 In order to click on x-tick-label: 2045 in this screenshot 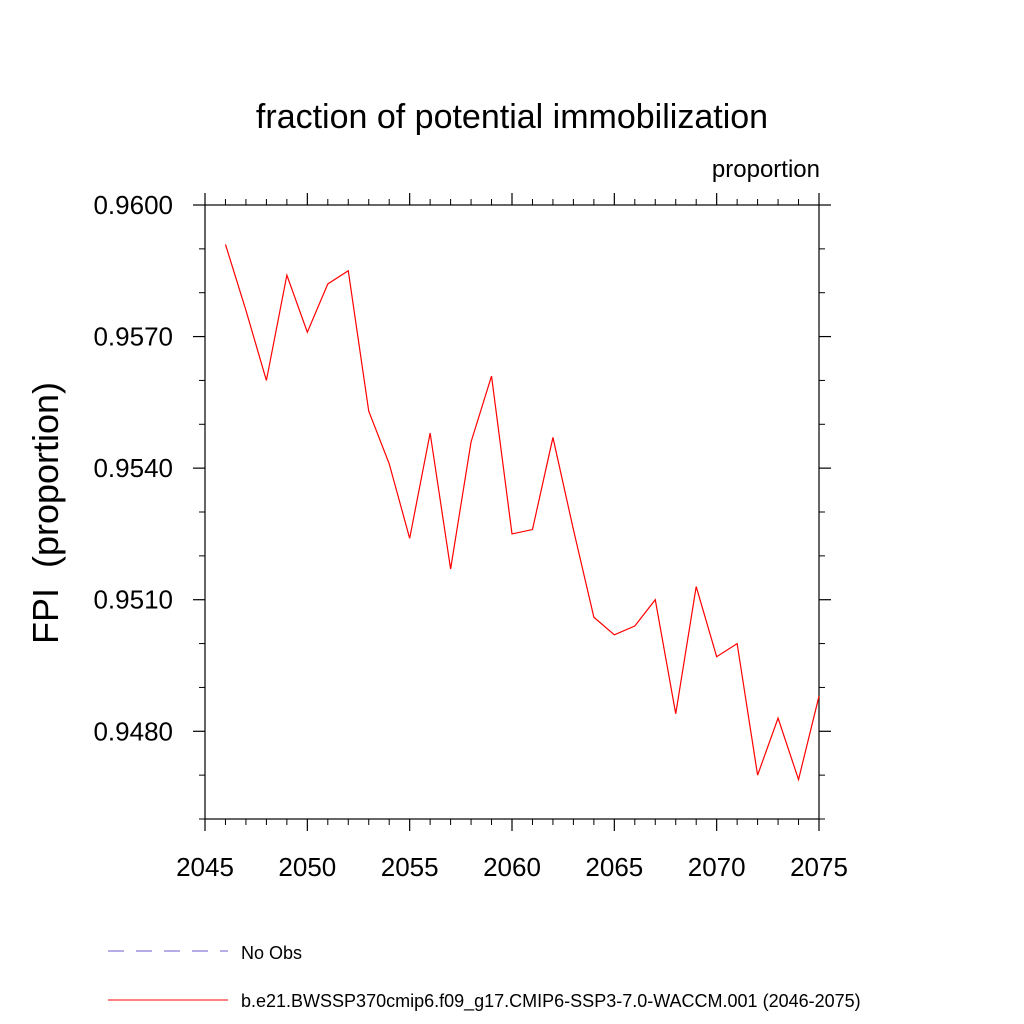, I will do `click(205, 867)`.